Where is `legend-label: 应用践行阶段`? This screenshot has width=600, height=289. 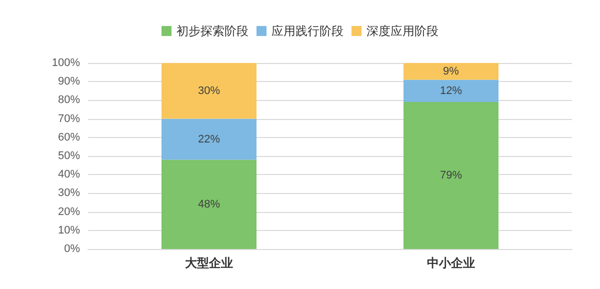 legend-label: 应用践行阶段 is located at coordinates (308, 31).